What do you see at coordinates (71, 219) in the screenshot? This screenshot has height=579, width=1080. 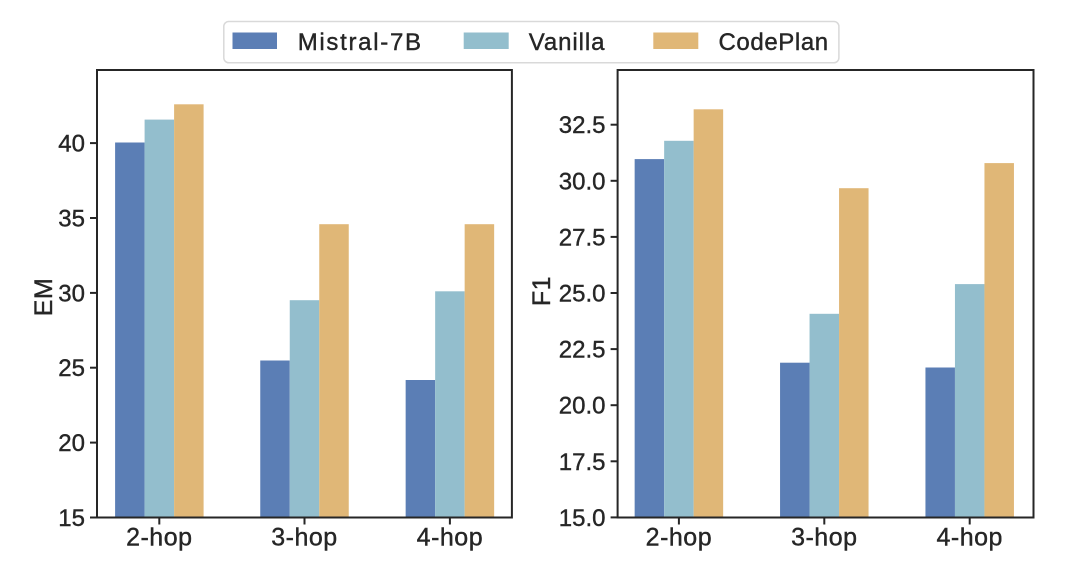 I see `svg-text: 35` at bounding box center [71, 219].